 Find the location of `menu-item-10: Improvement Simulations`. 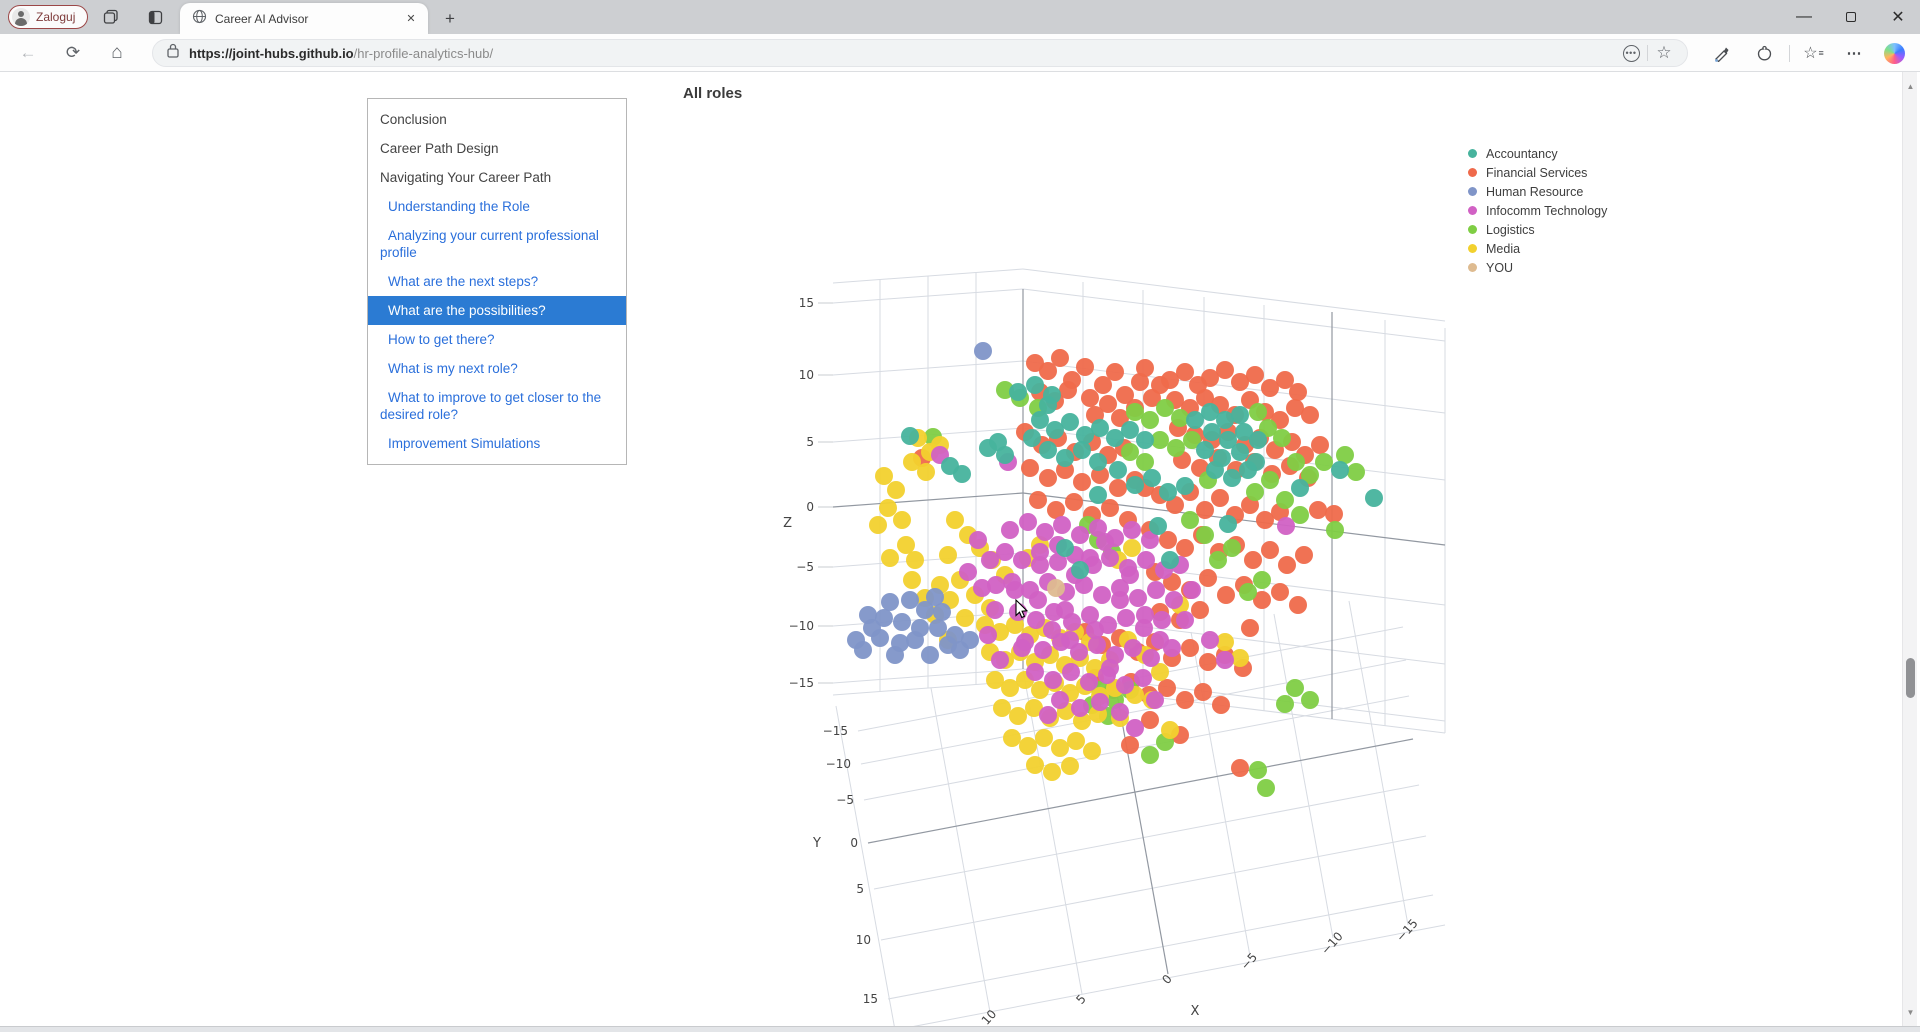

menu-item-10: Improvement Simulations is located at coordinates (464, 443).